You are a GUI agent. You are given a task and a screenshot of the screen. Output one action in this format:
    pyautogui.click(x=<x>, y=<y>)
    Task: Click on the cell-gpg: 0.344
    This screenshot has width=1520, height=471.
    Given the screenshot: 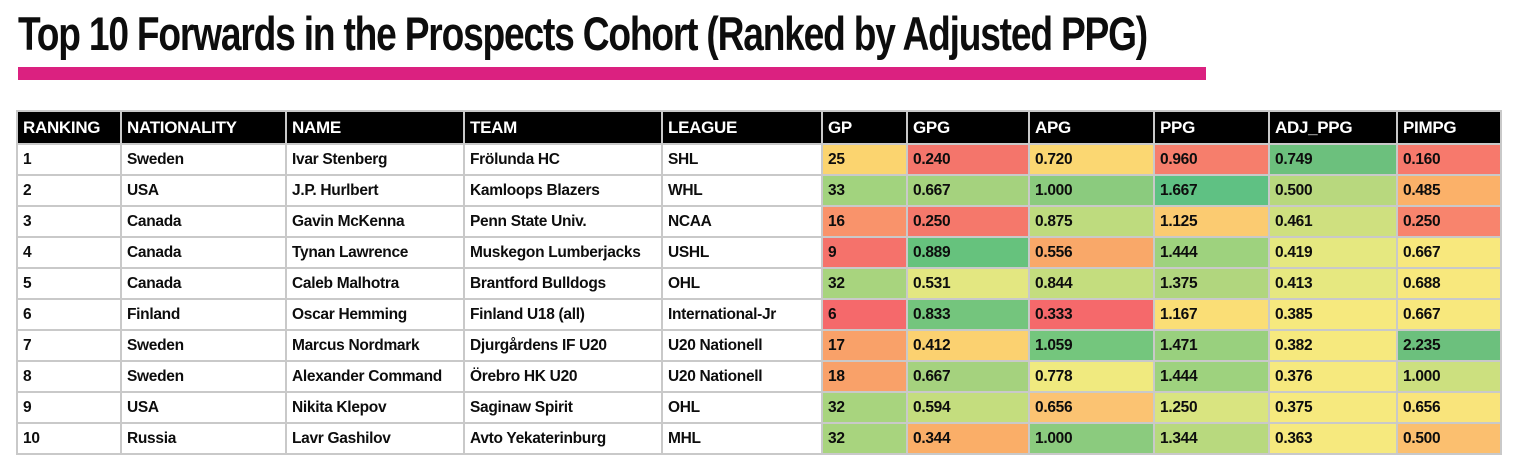 What is the action you would take?
    pyautogui.click(x=968, y=438)
    